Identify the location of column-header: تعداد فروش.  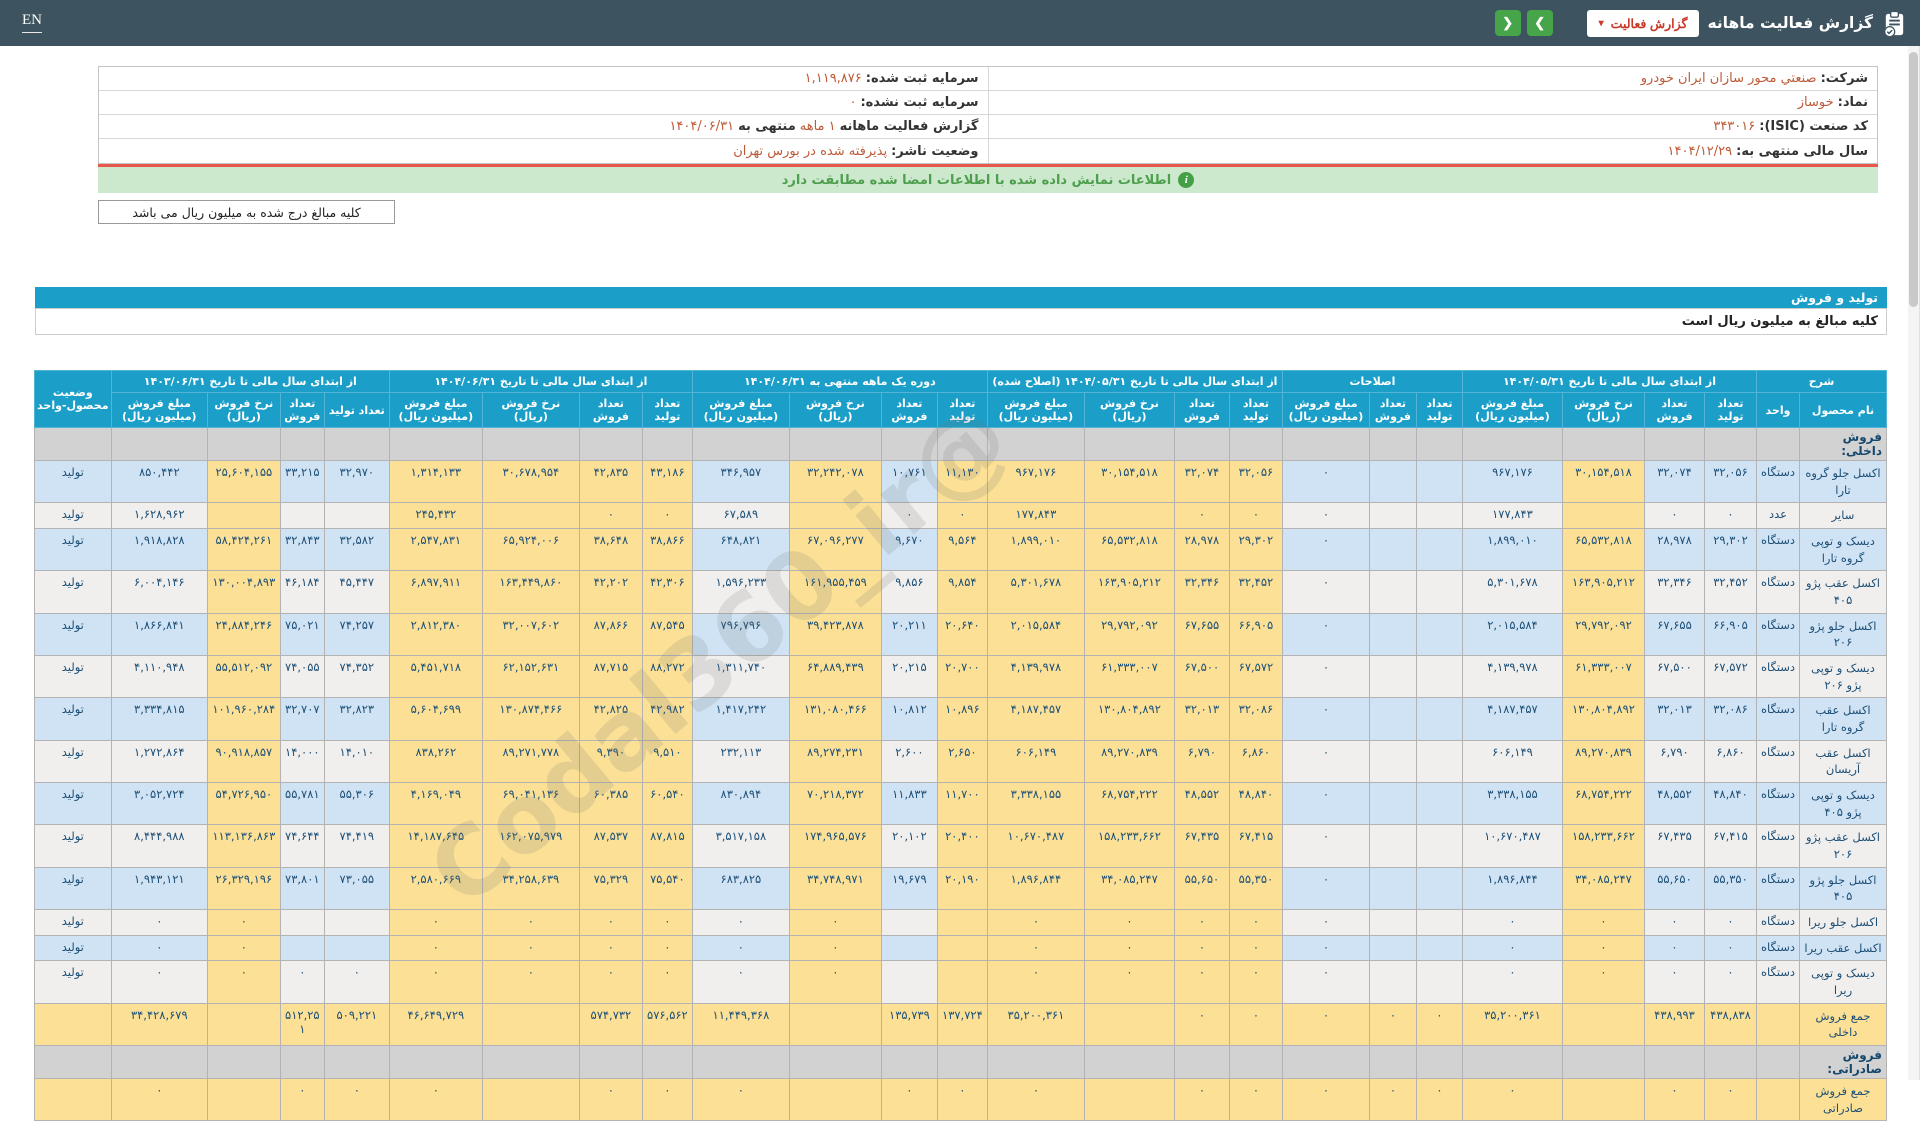
(1201, 410).